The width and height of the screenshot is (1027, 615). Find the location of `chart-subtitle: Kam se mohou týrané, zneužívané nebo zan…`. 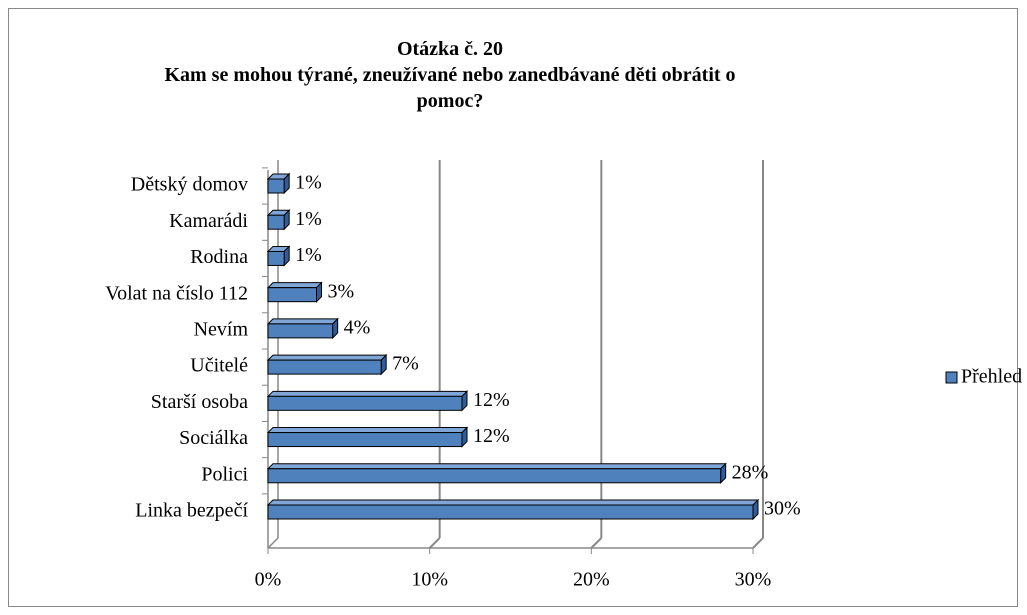

chart-subtitle: Kam se mohou týrané, zneužívané nebo zan… is located at coordinates (450, 88).